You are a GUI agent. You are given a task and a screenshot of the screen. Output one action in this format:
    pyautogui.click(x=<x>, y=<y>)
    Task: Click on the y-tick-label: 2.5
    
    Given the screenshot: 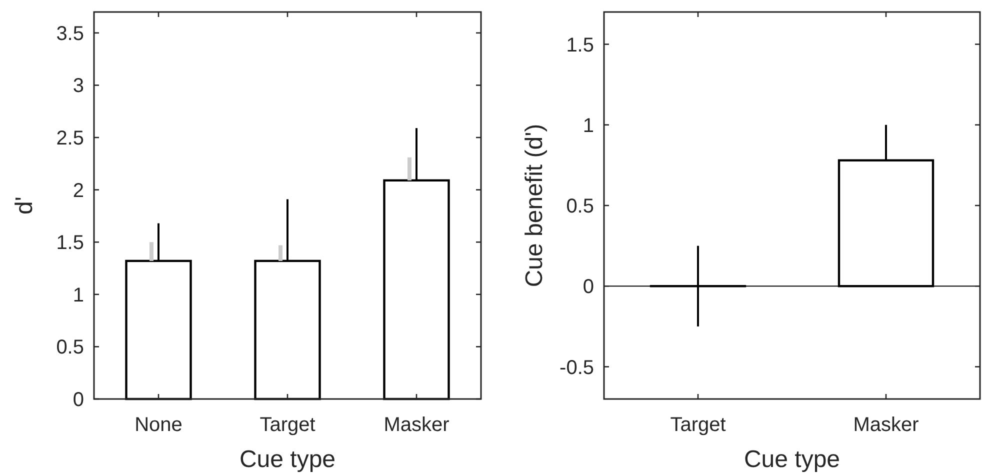 What is the action you would take?
    pyautogui.click(x=70, y=139)
    